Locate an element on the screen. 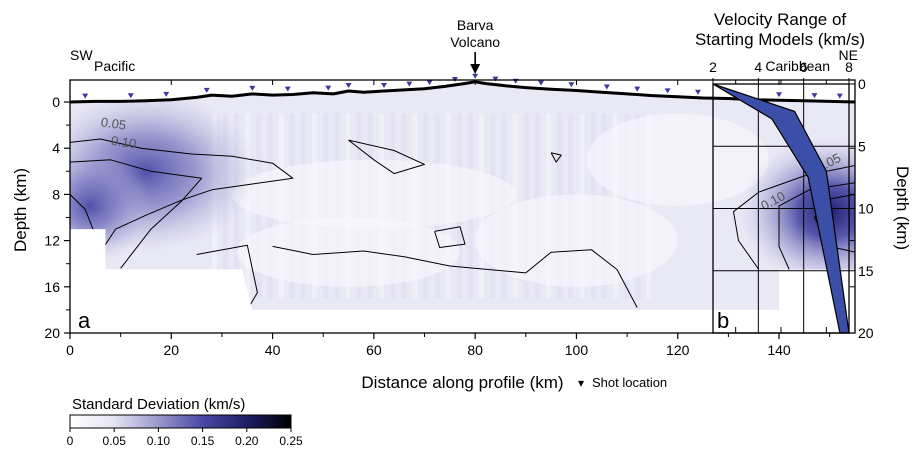 This screenshot has width=912, height=466. colorbar-scale is located at coordinates (180, 421).